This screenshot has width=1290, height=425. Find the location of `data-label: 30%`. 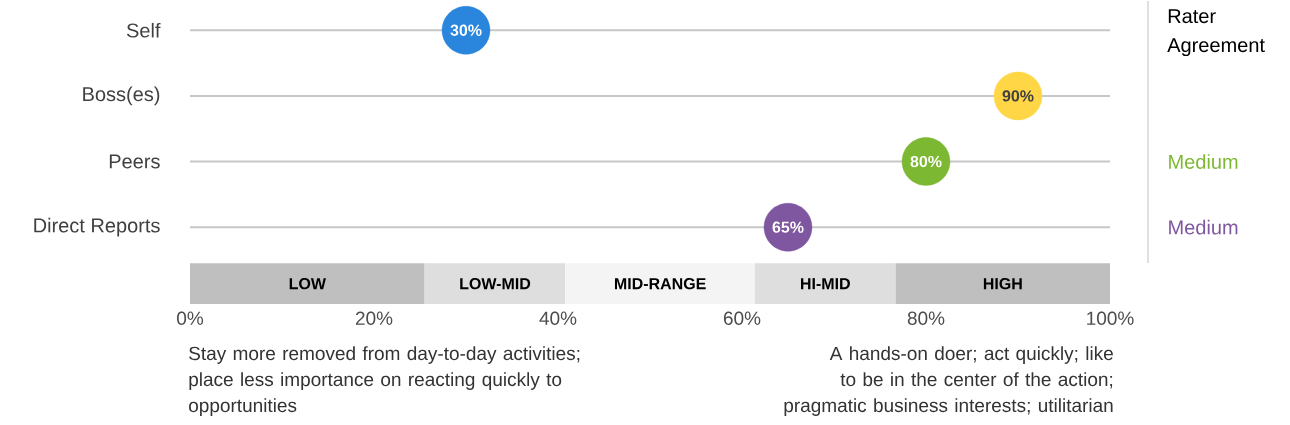

data-label: 30% is located at coordinates (466, 30).